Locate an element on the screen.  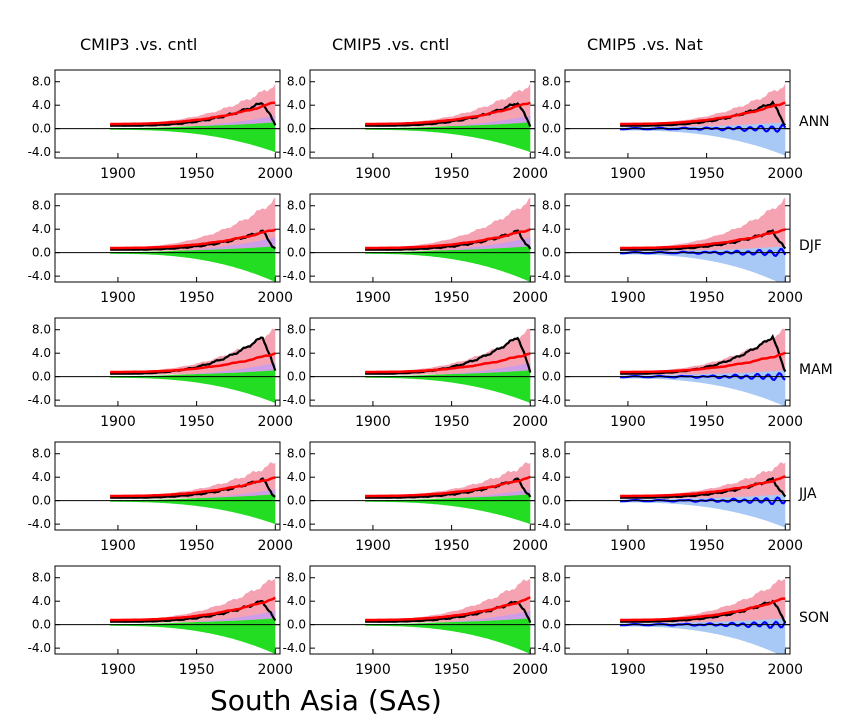
panel-mam-col3: -4.0 0.0 4.0 8.0 1900 1950 2000 is located at coordinates (670, 373).